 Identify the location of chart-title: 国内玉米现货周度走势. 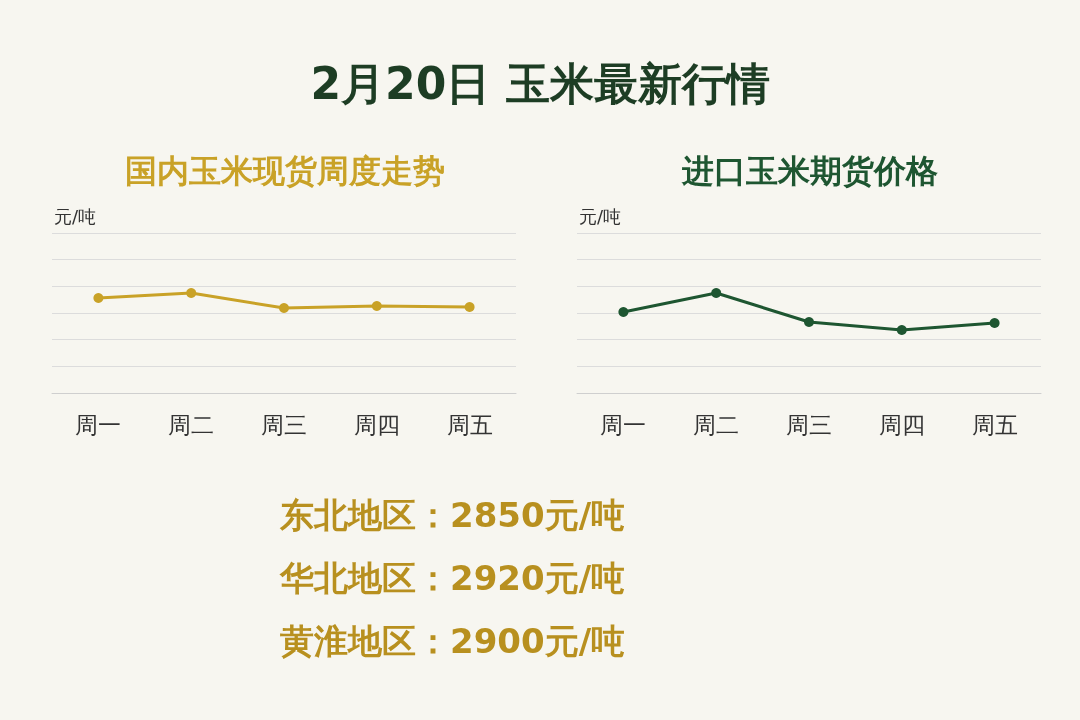
(285, 171).